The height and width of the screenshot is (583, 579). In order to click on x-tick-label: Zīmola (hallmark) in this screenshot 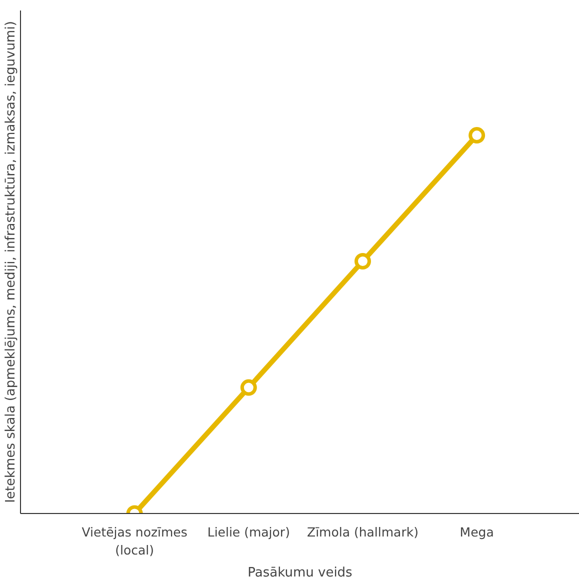, I will do `click(362, 532)`.